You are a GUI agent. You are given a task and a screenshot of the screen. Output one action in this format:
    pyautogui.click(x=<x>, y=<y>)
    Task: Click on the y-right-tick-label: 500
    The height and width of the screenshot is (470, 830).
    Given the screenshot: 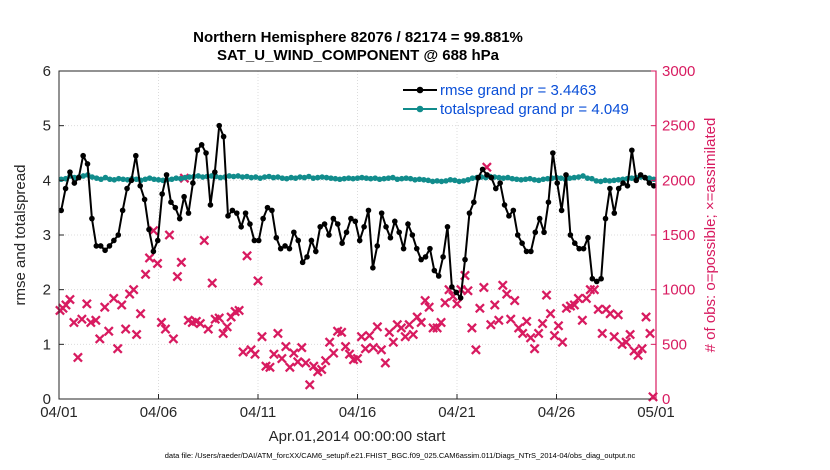 What is the action you would take?
    pyautogui.click(x=674, y=344)
    